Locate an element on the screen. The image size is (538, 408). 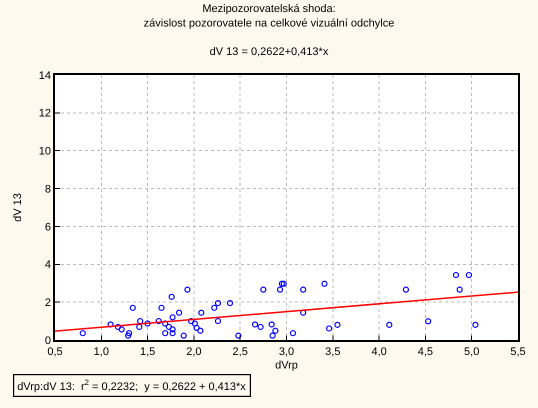
y-tick-label: 4 is located at coordinates (48, 265).